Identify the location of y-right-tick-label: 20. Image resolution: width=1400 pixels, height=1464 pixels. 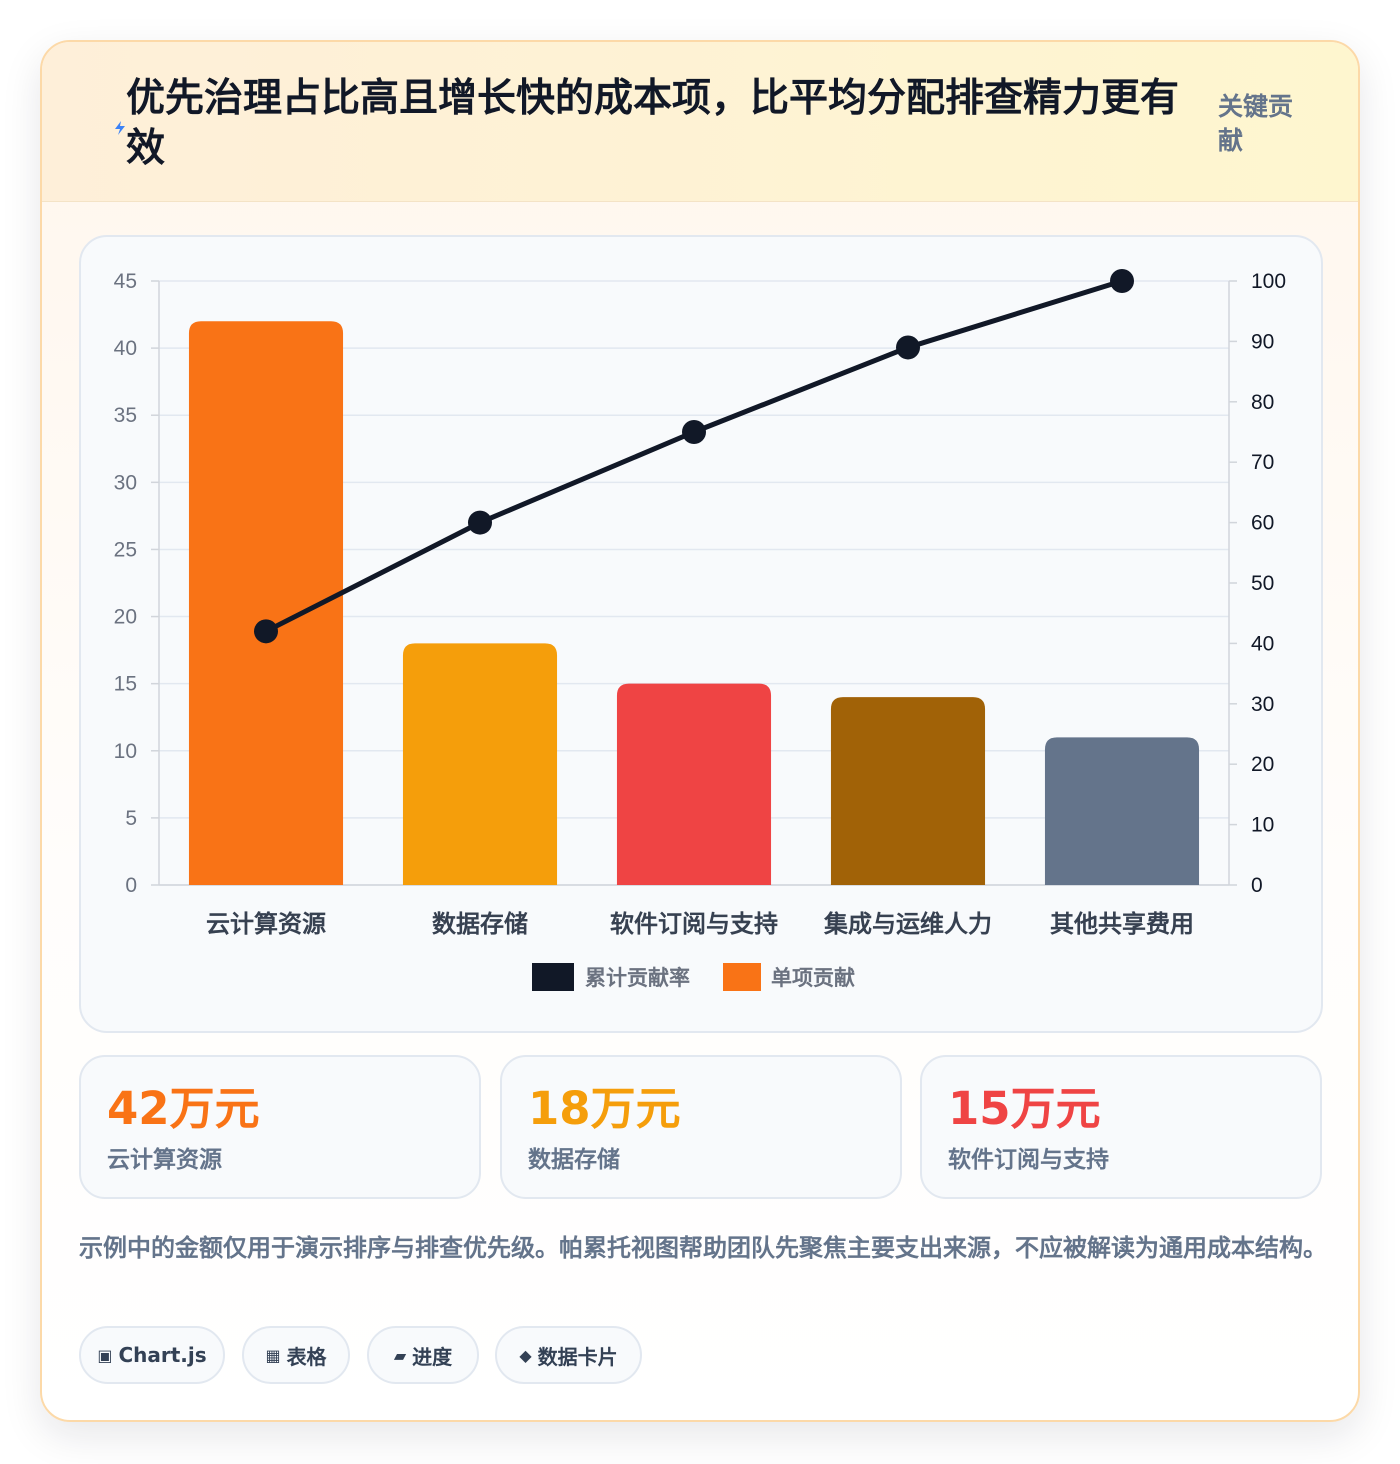
(1262, 764).